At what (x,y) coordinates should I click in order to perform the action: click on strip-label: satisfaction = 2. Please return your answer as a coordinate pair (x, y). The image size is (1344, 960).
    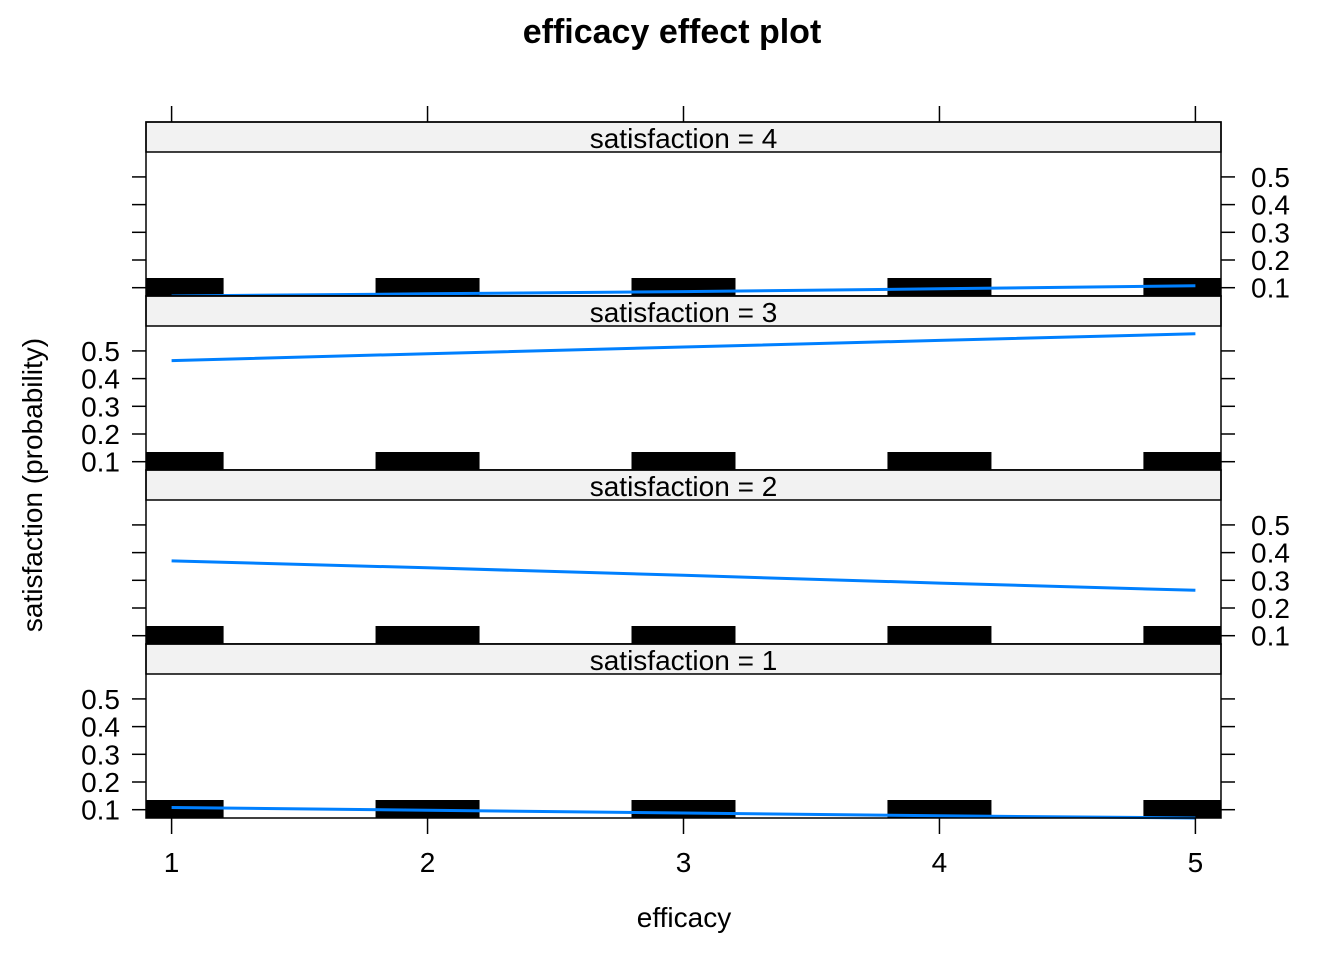
    Looking at the image, I should click on (684, 486).